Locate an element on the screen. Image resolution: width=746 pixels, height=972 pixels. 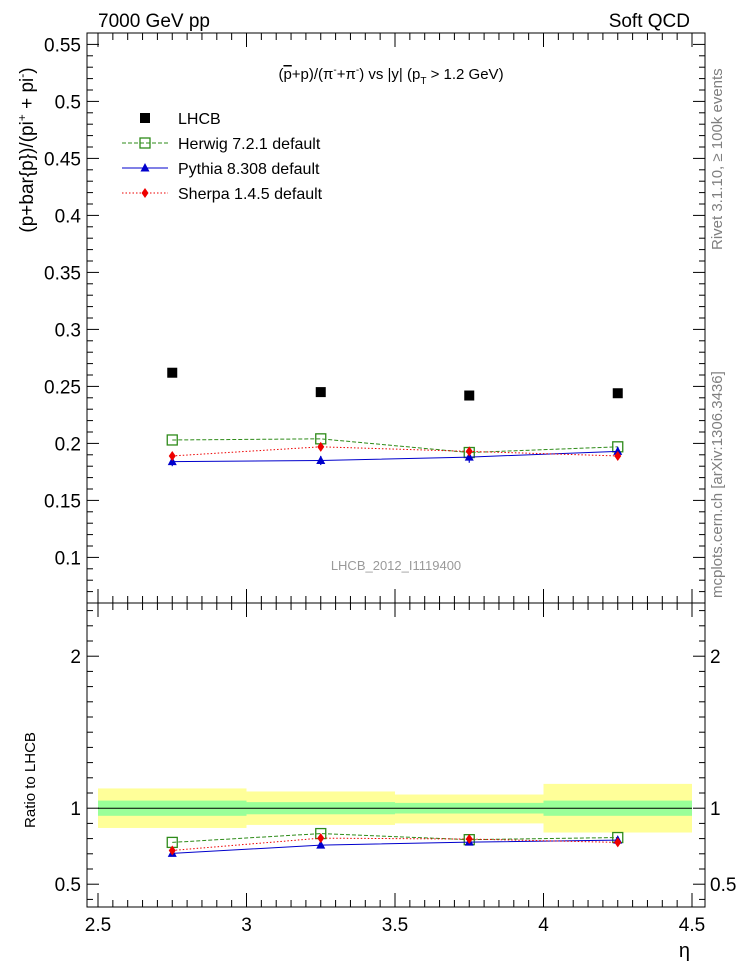
legend-label-sherpa: Sherpa 1.4.5 default is located at coordinates (250, 194).